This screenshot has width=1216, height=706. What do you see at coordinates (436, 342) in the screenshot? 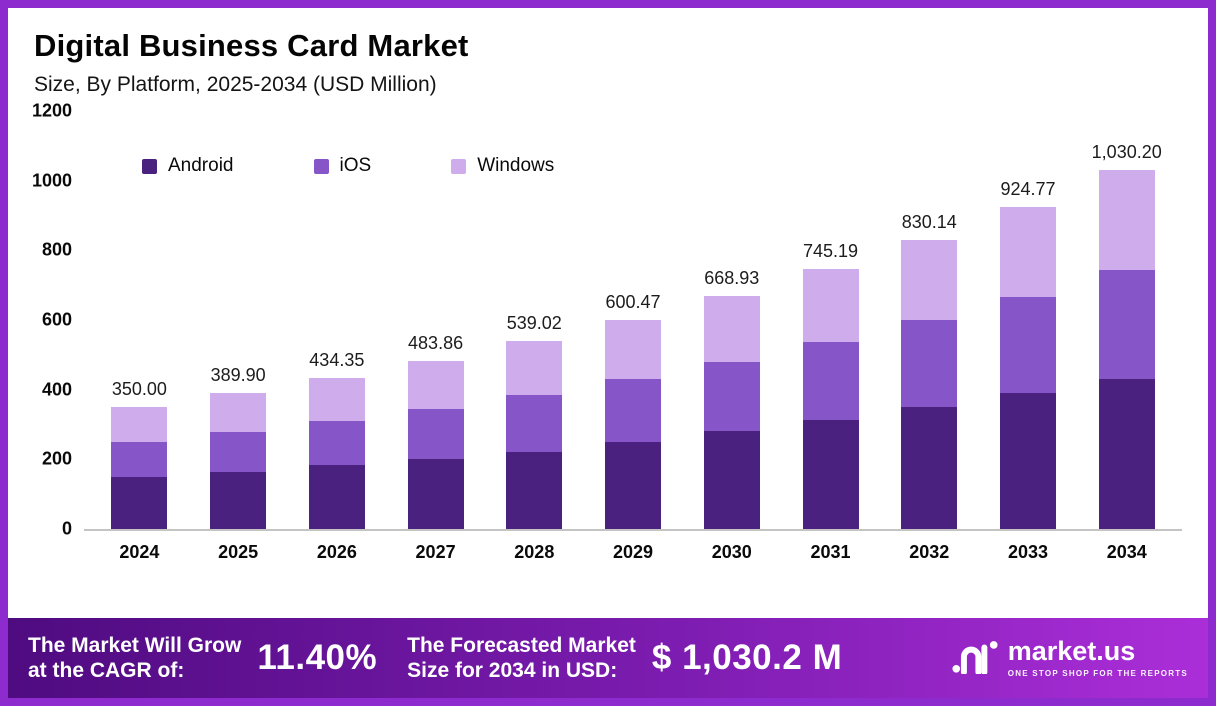
I see `bar-total-label: 483.86` at bounding box center [436, 342].